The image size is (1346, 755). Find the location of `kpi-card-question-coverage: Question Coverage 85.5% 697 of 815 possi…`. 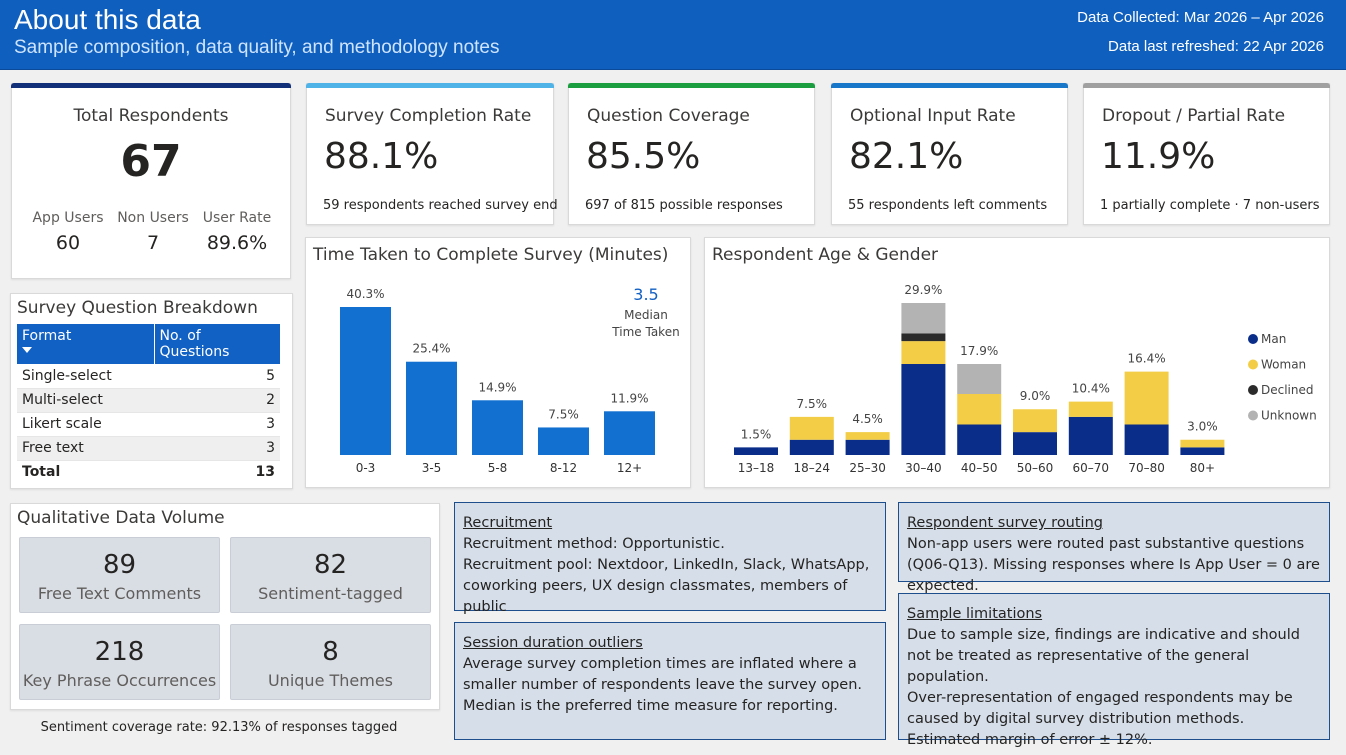

kpi-card-question-coverage: Question Coverage 85.5% 697 of 815 possi… is located at coordinates (691, 154).